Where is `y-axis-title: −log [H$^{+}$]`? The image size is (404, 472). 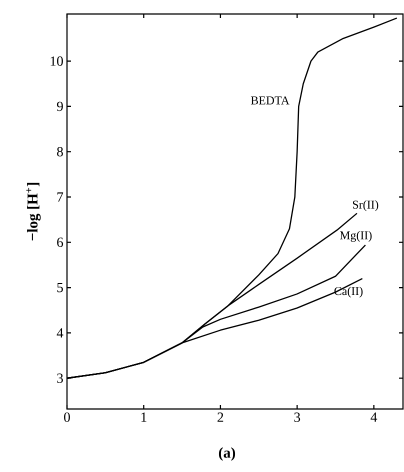 y-axis-title: −log [H$^{+}$] is located at coordinates (33, 211).